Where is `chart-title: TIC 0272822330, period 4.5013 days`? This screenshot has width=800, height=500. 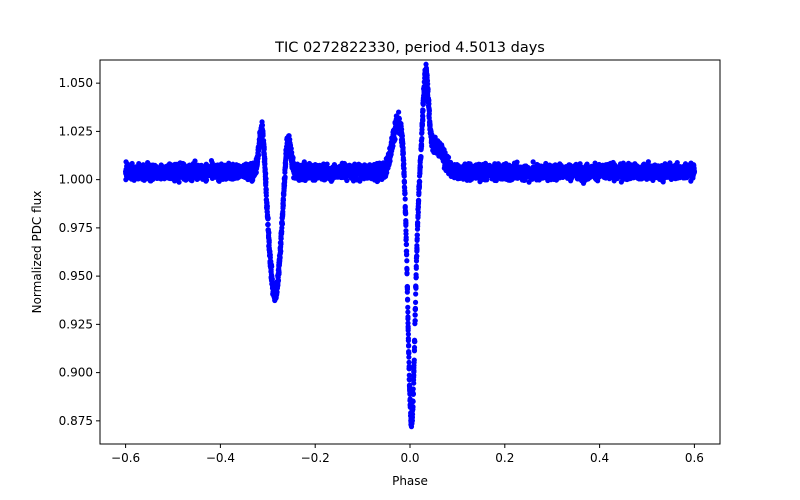 chart-title: TIC 0272822330, period 4.5013 days is located at coordinates (409, 48).